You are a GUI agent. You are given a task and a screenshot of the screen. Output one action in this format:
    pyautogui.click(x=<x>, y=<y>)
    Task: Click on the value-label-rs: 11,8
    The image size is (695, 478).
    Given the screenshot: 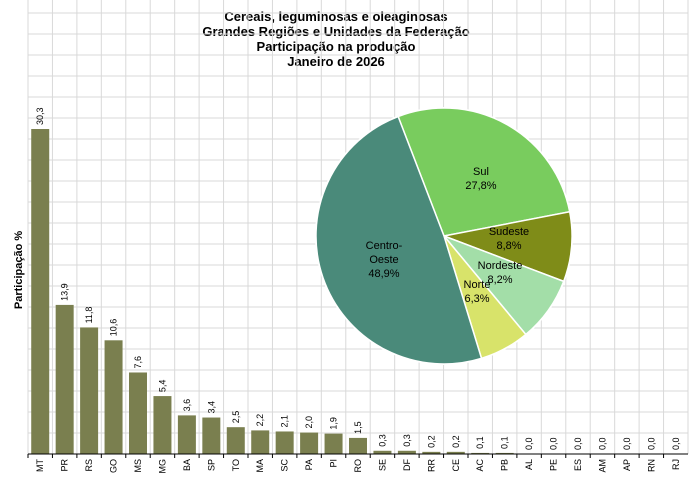 What is the action you would take?
    pyautogui.click(x=89, y=315)
    